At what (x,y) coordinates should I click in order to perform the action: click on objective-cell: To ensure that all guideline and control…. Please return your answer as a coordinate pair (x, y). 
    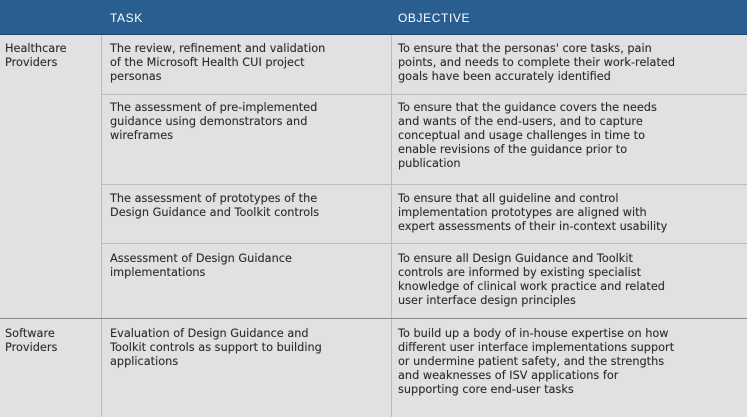
    Looking at the image, I should click on (533, 212).